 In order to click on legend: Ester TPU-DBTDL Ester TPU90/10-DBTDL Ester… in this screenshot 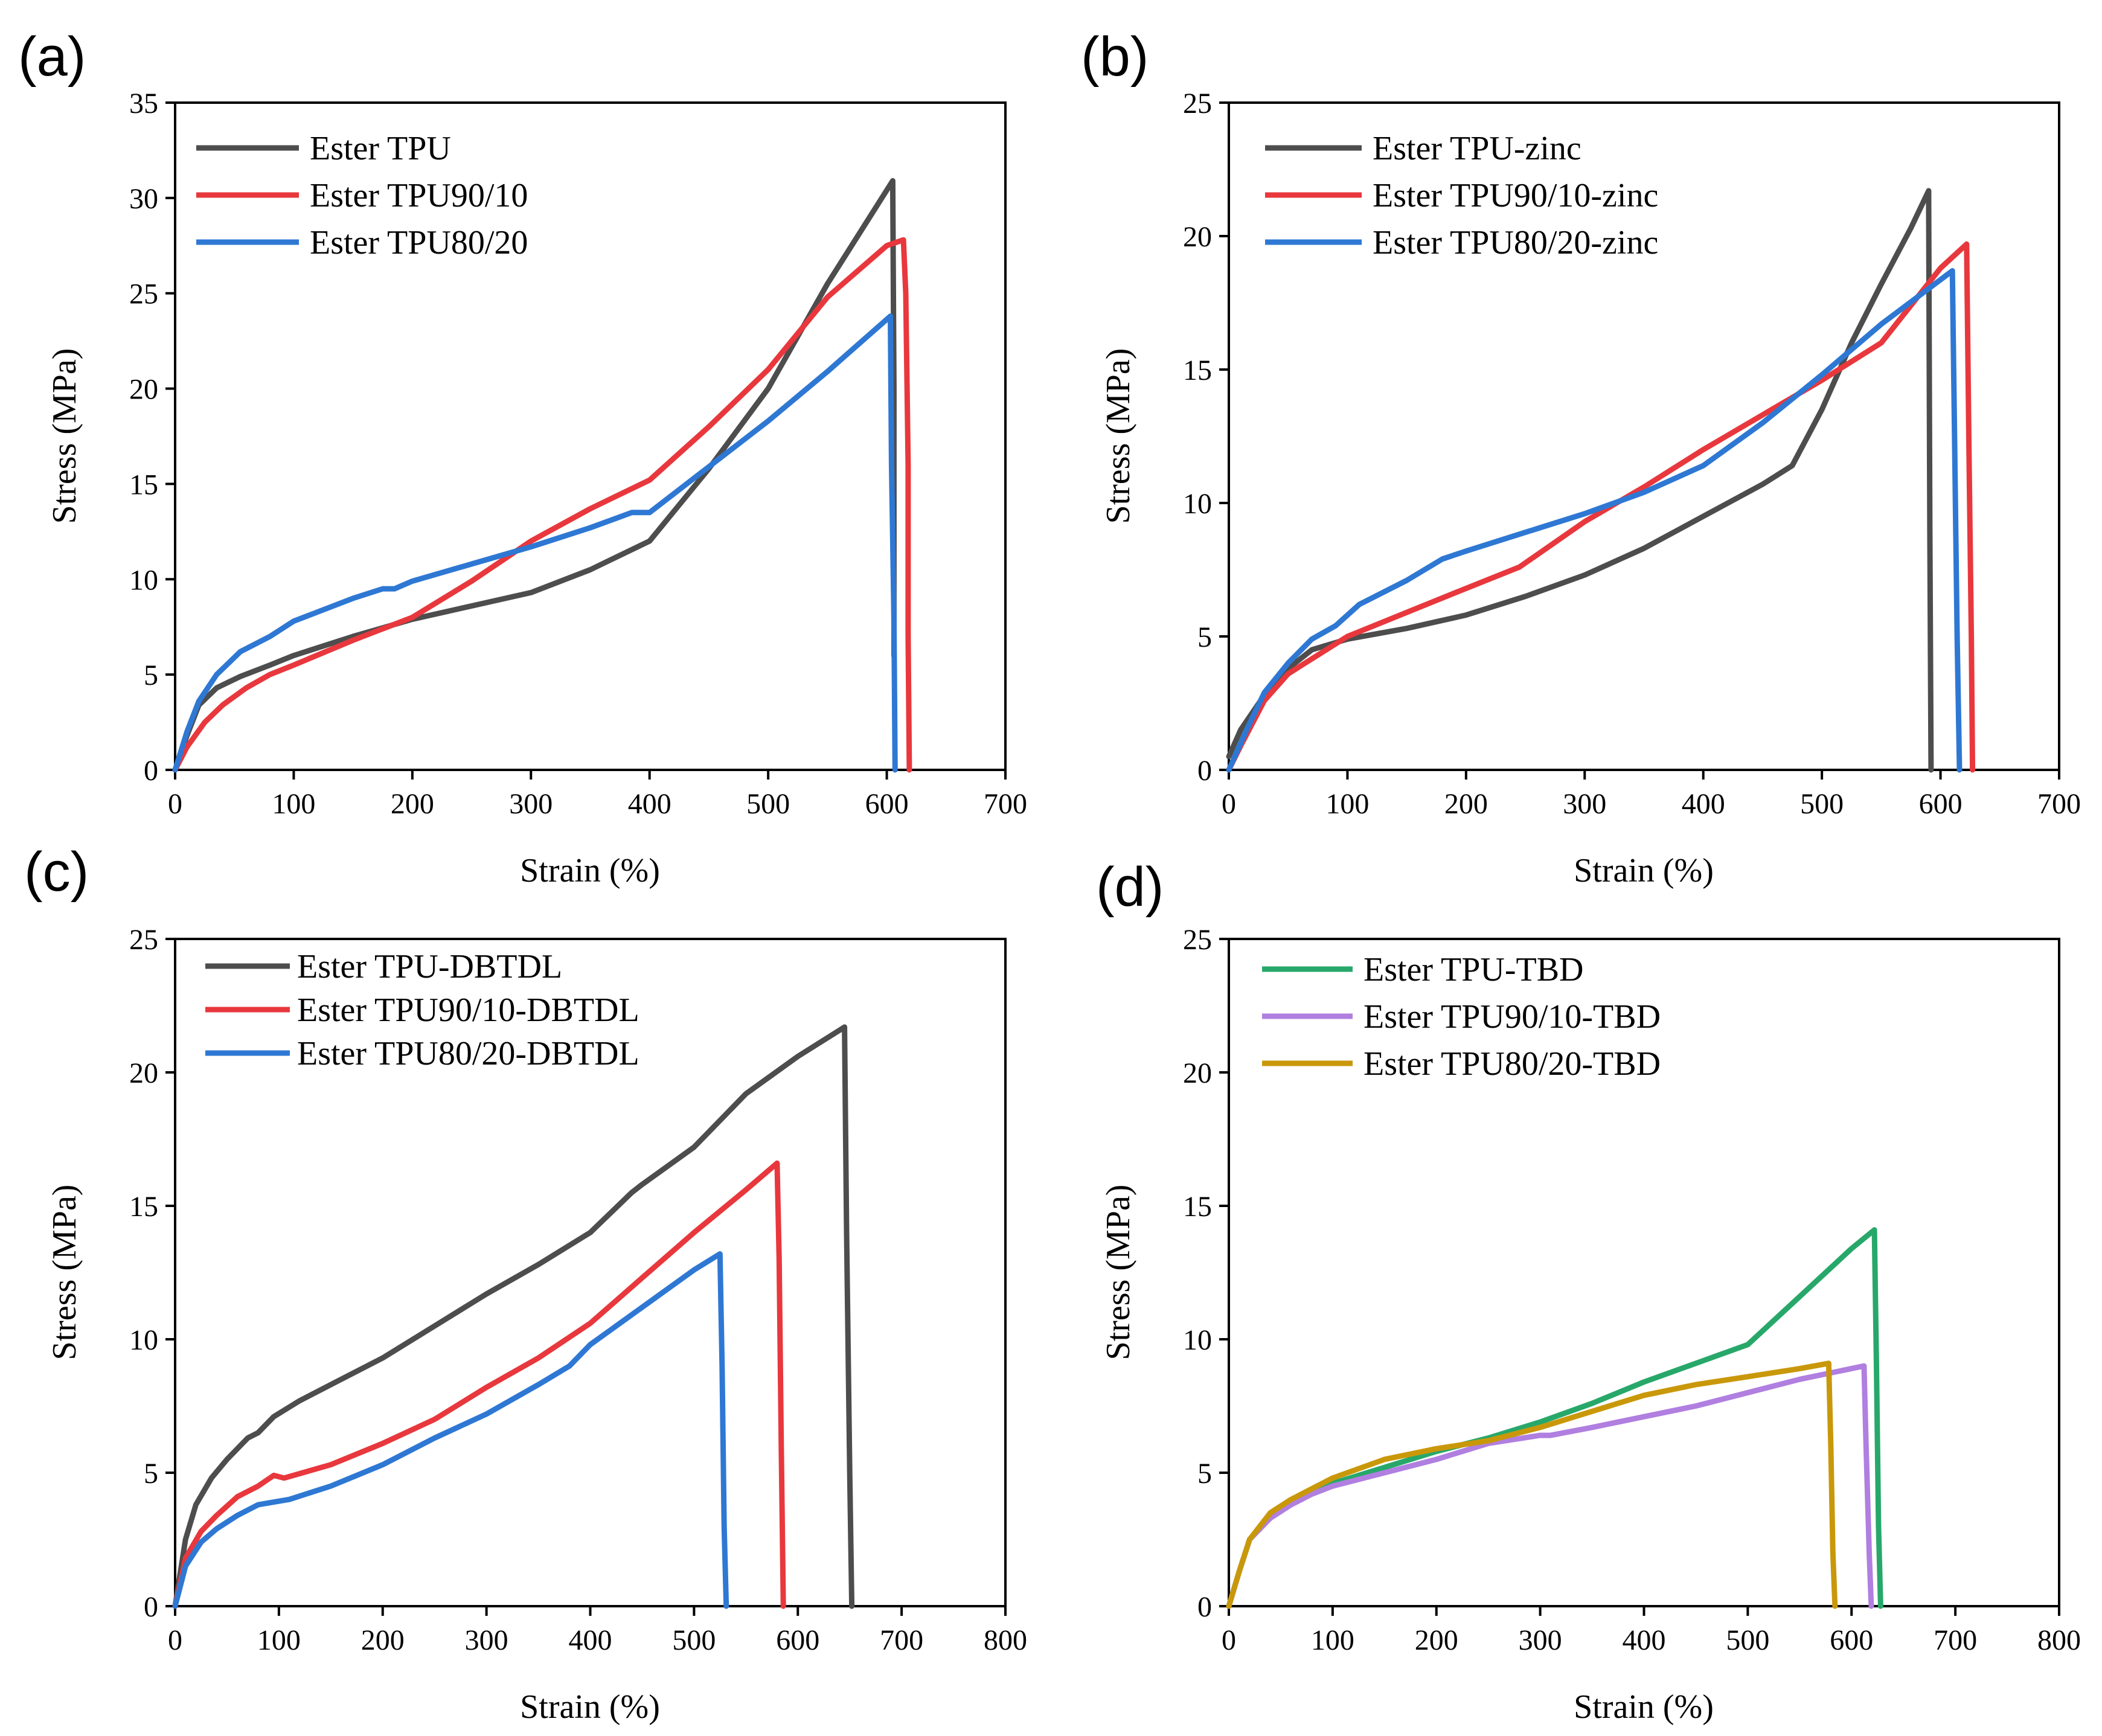, I will do `click(422, 1010)`.